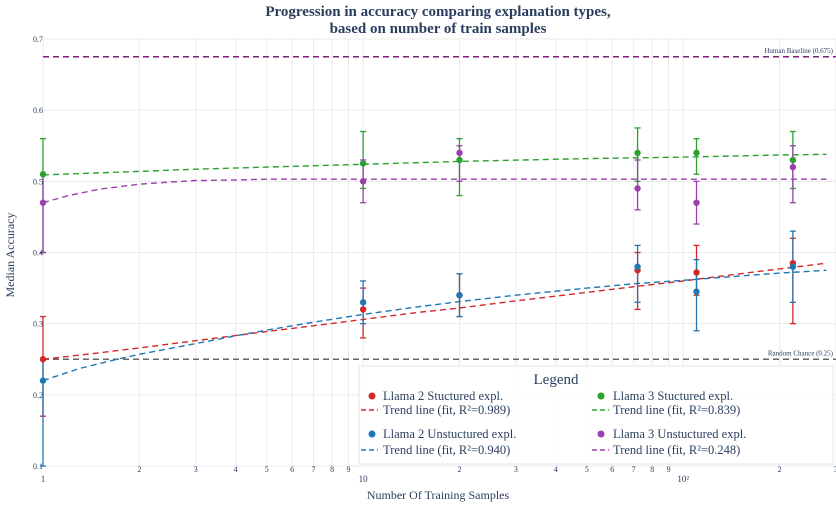  What do you see at coordinates (10, 255) in the screenshot?
I see `y-axis-title: Median Accuracy` at bounding box center [10, 255].